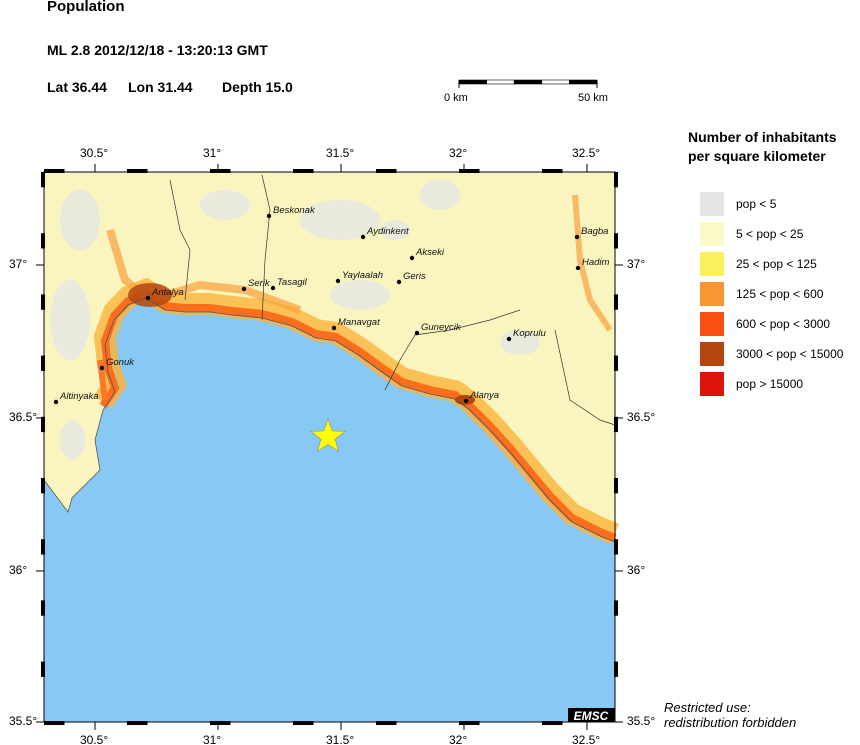 This screenshot has height=745, width=860. What do you see at coordinates (414, 276) in the screenshot?
I see `city-label: Geris` at bounding box center [414, 276].